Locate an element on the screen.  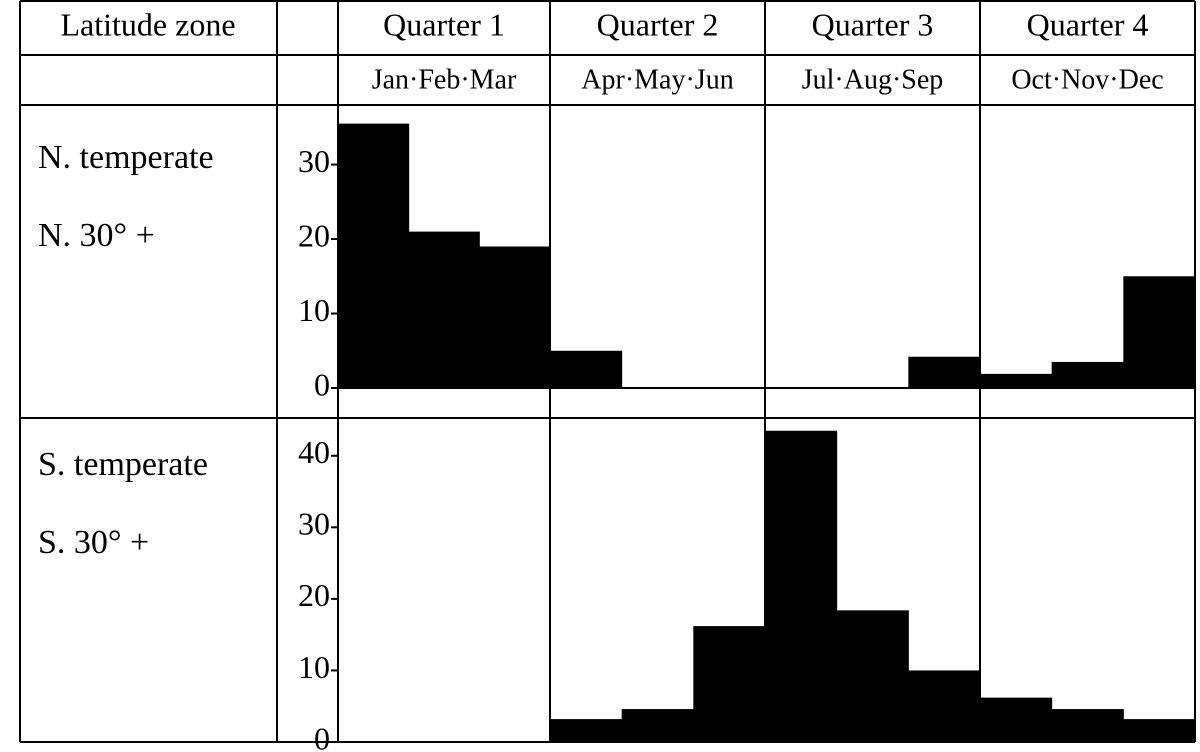
quarter-header: Quarter 4 is located at coordinates (1088, 24).